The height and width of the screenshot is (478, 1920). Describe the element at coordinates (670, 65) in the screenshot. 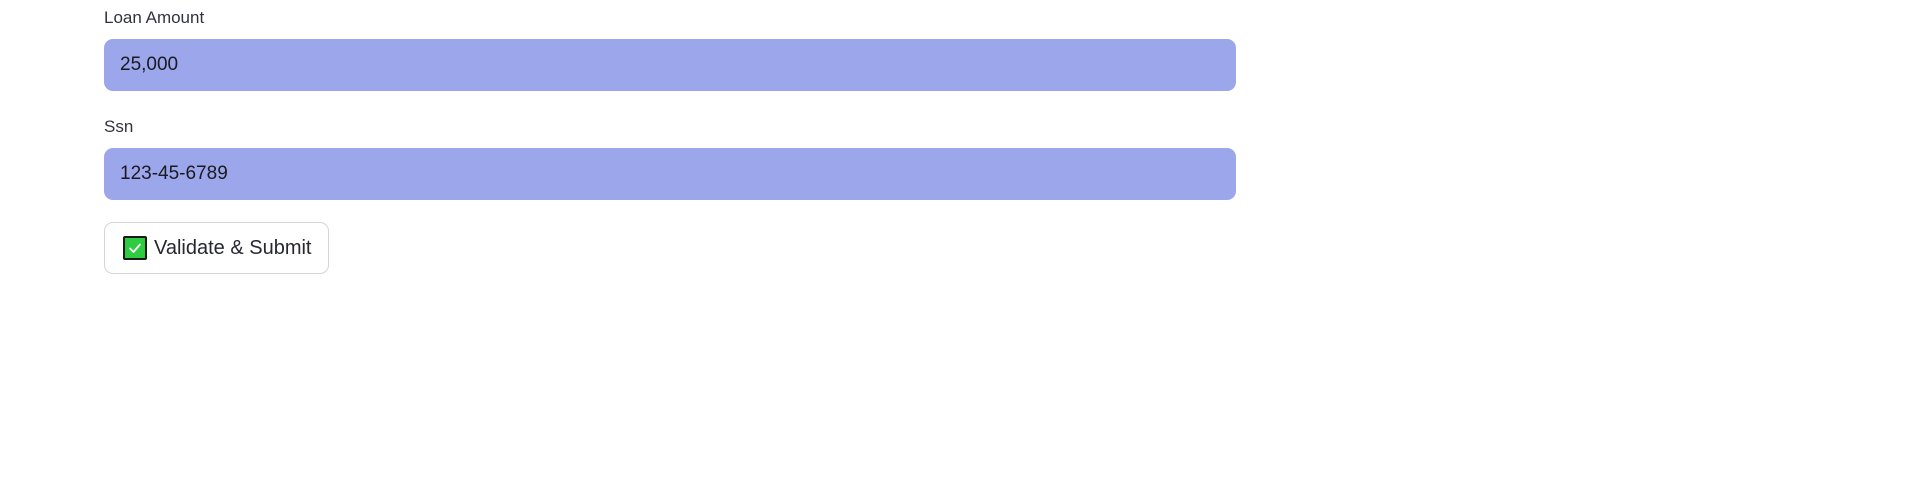

I see `loan-amount-input` at that location.